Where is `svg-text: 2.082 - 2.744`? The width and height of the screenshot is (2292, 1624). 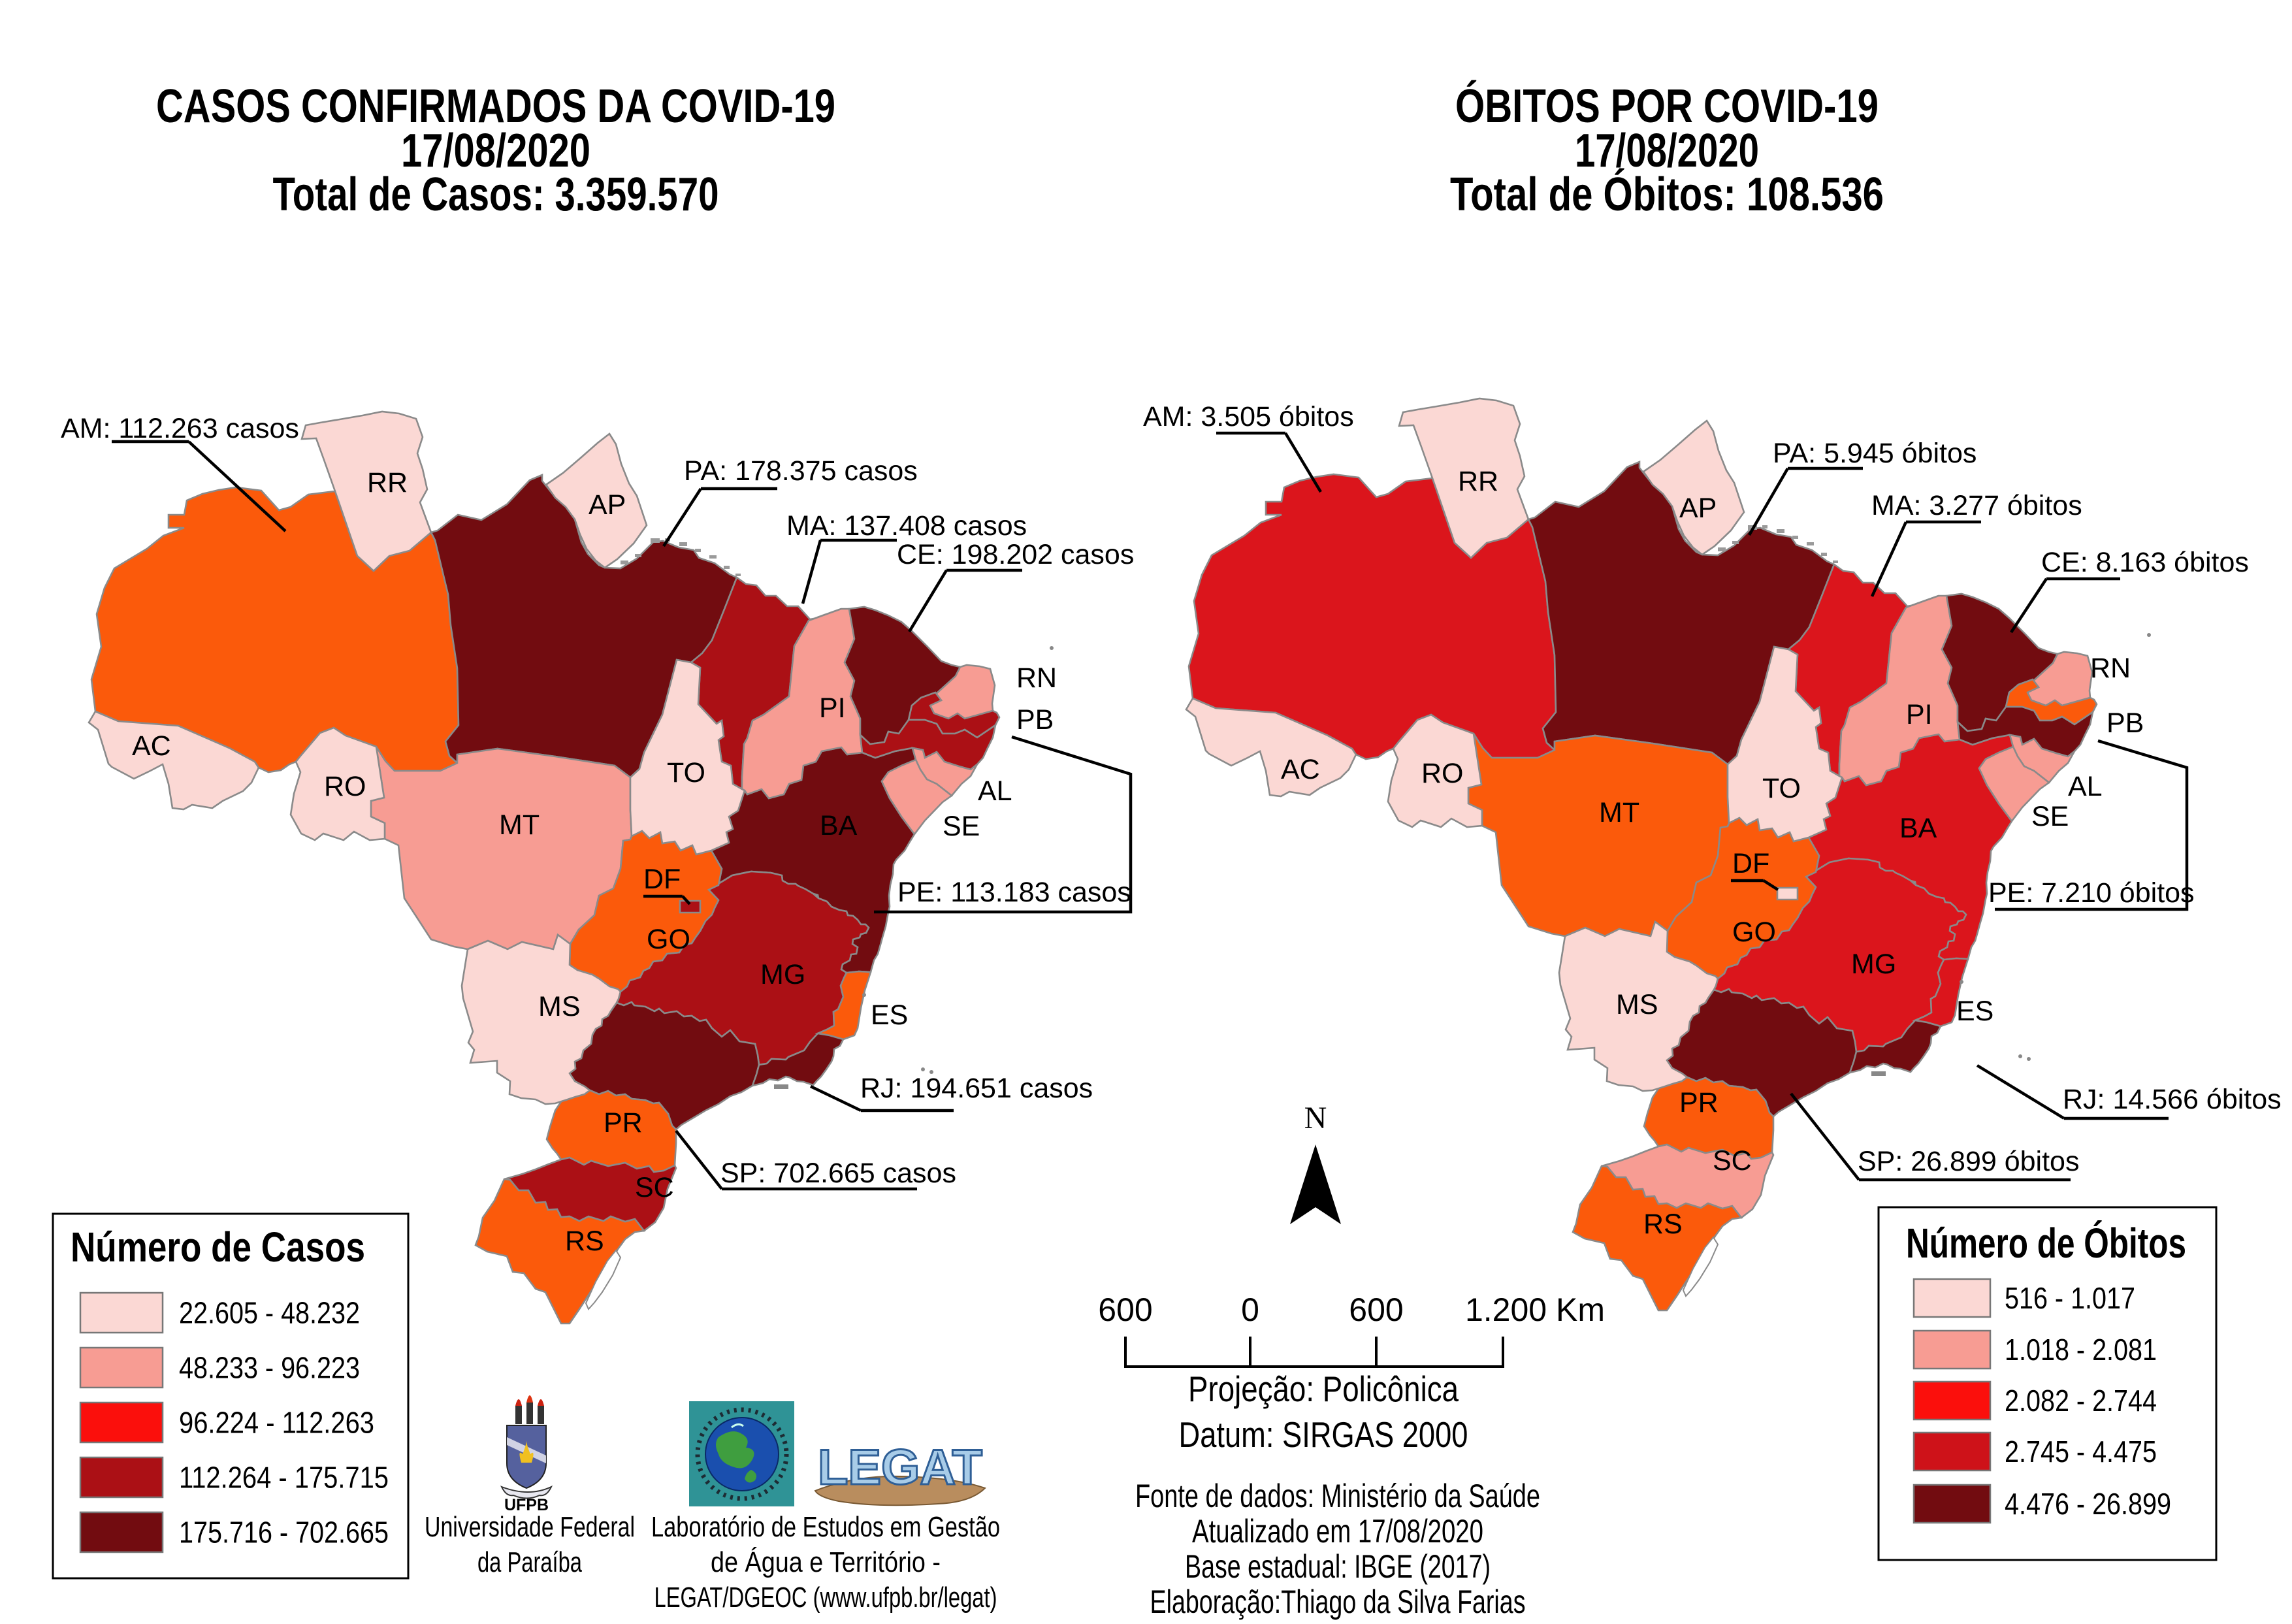
svg-text: 2.082 - 2.744 is located at coordinates (2081, 1401).